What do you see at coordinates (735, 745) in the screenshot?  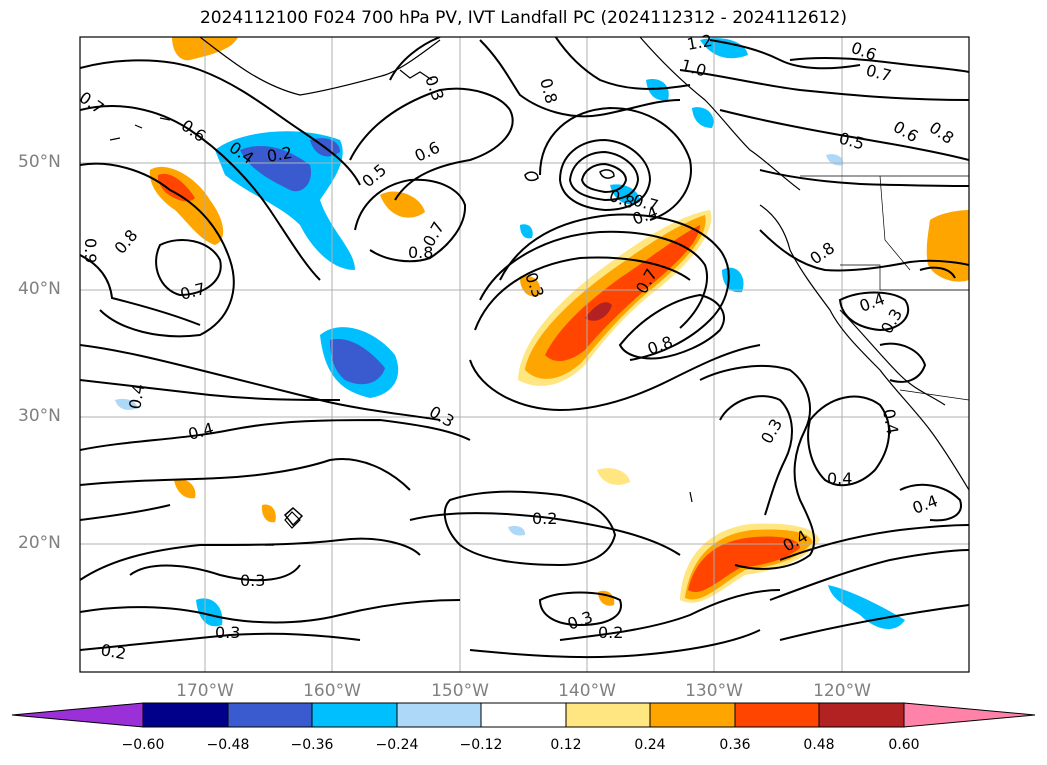 I see `colorbar-tick: 0.36` at bounding box center [735, 745].